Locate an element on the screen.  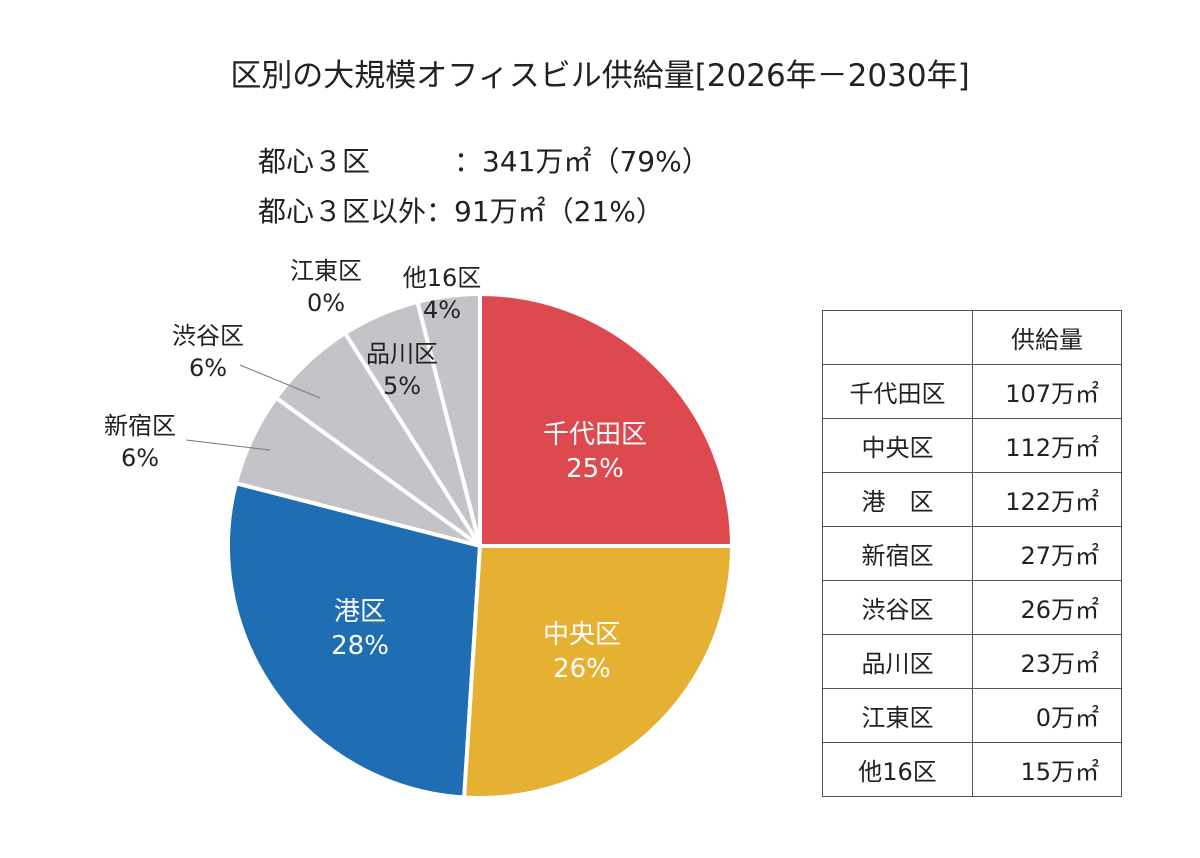
table-cell-ward: 新宿区 is located at coordinates (897, 553).